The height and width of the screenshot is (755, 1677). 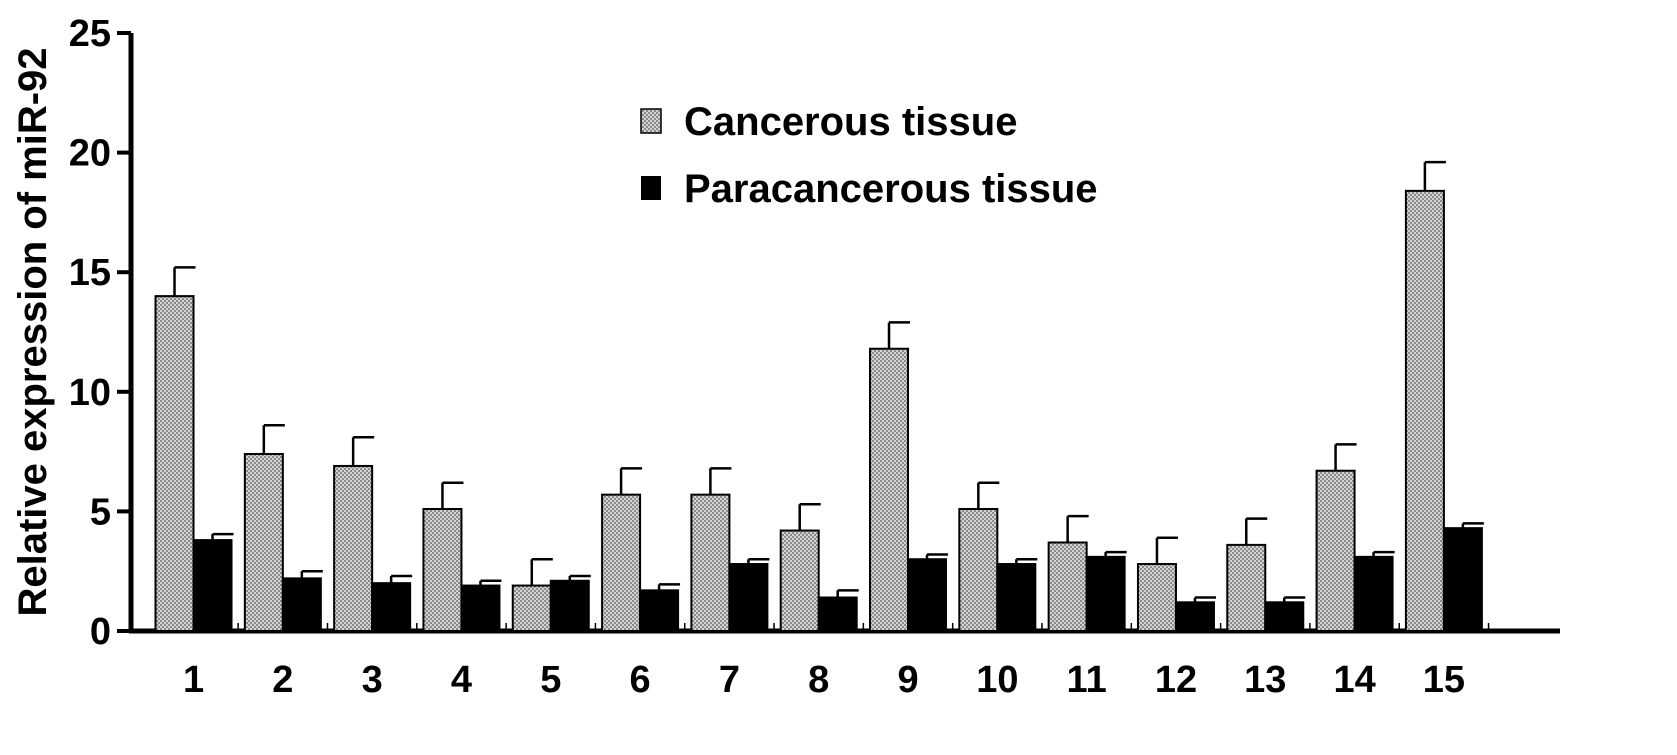 I want to click on x-tick-label: 14, so click(x=1354, y=680).